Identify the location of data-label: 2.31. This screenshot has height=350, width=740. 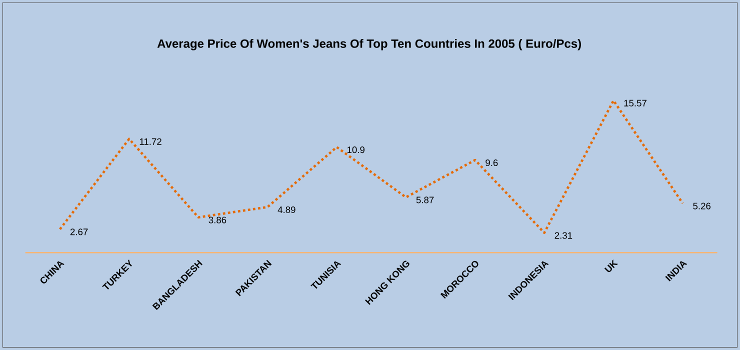
(563, 235).